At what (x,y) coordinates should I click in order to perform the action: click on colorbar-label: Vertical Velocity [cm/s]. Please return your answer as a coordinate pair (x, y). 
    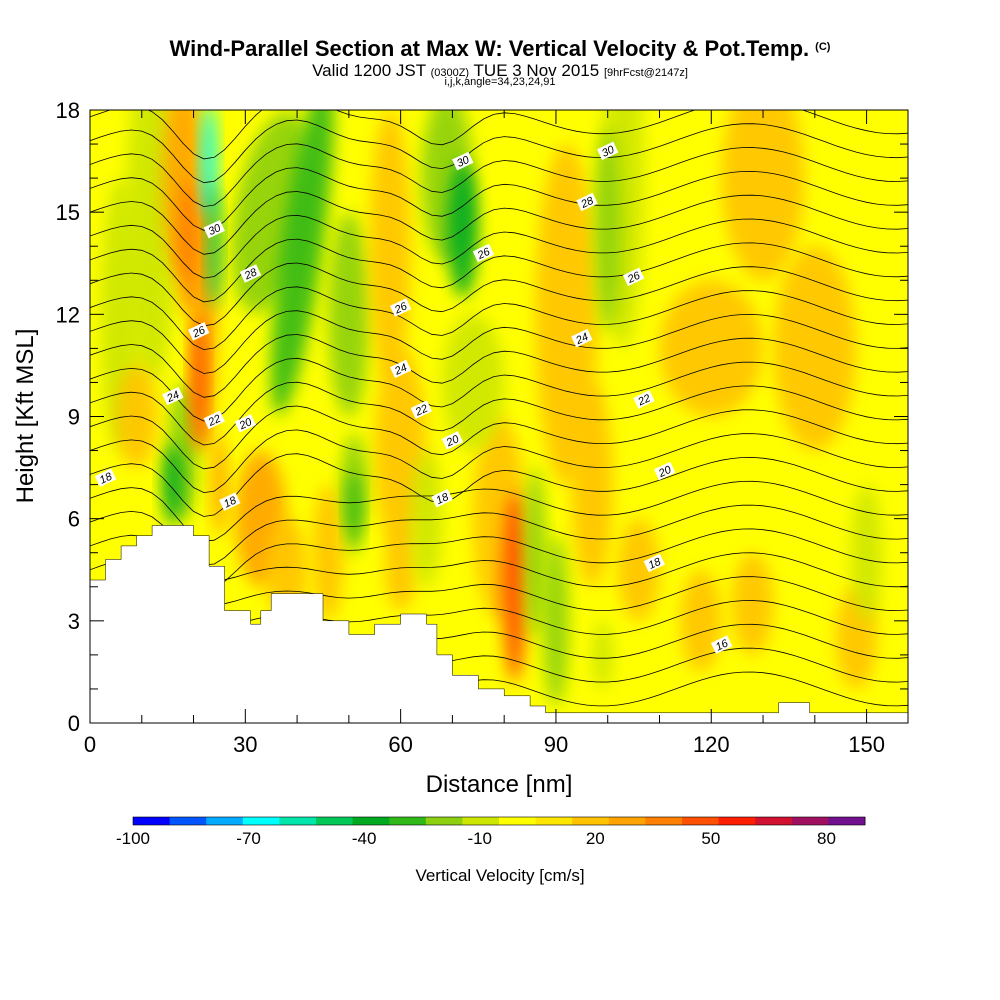
    Looking at the image, I should click on (499, 875).